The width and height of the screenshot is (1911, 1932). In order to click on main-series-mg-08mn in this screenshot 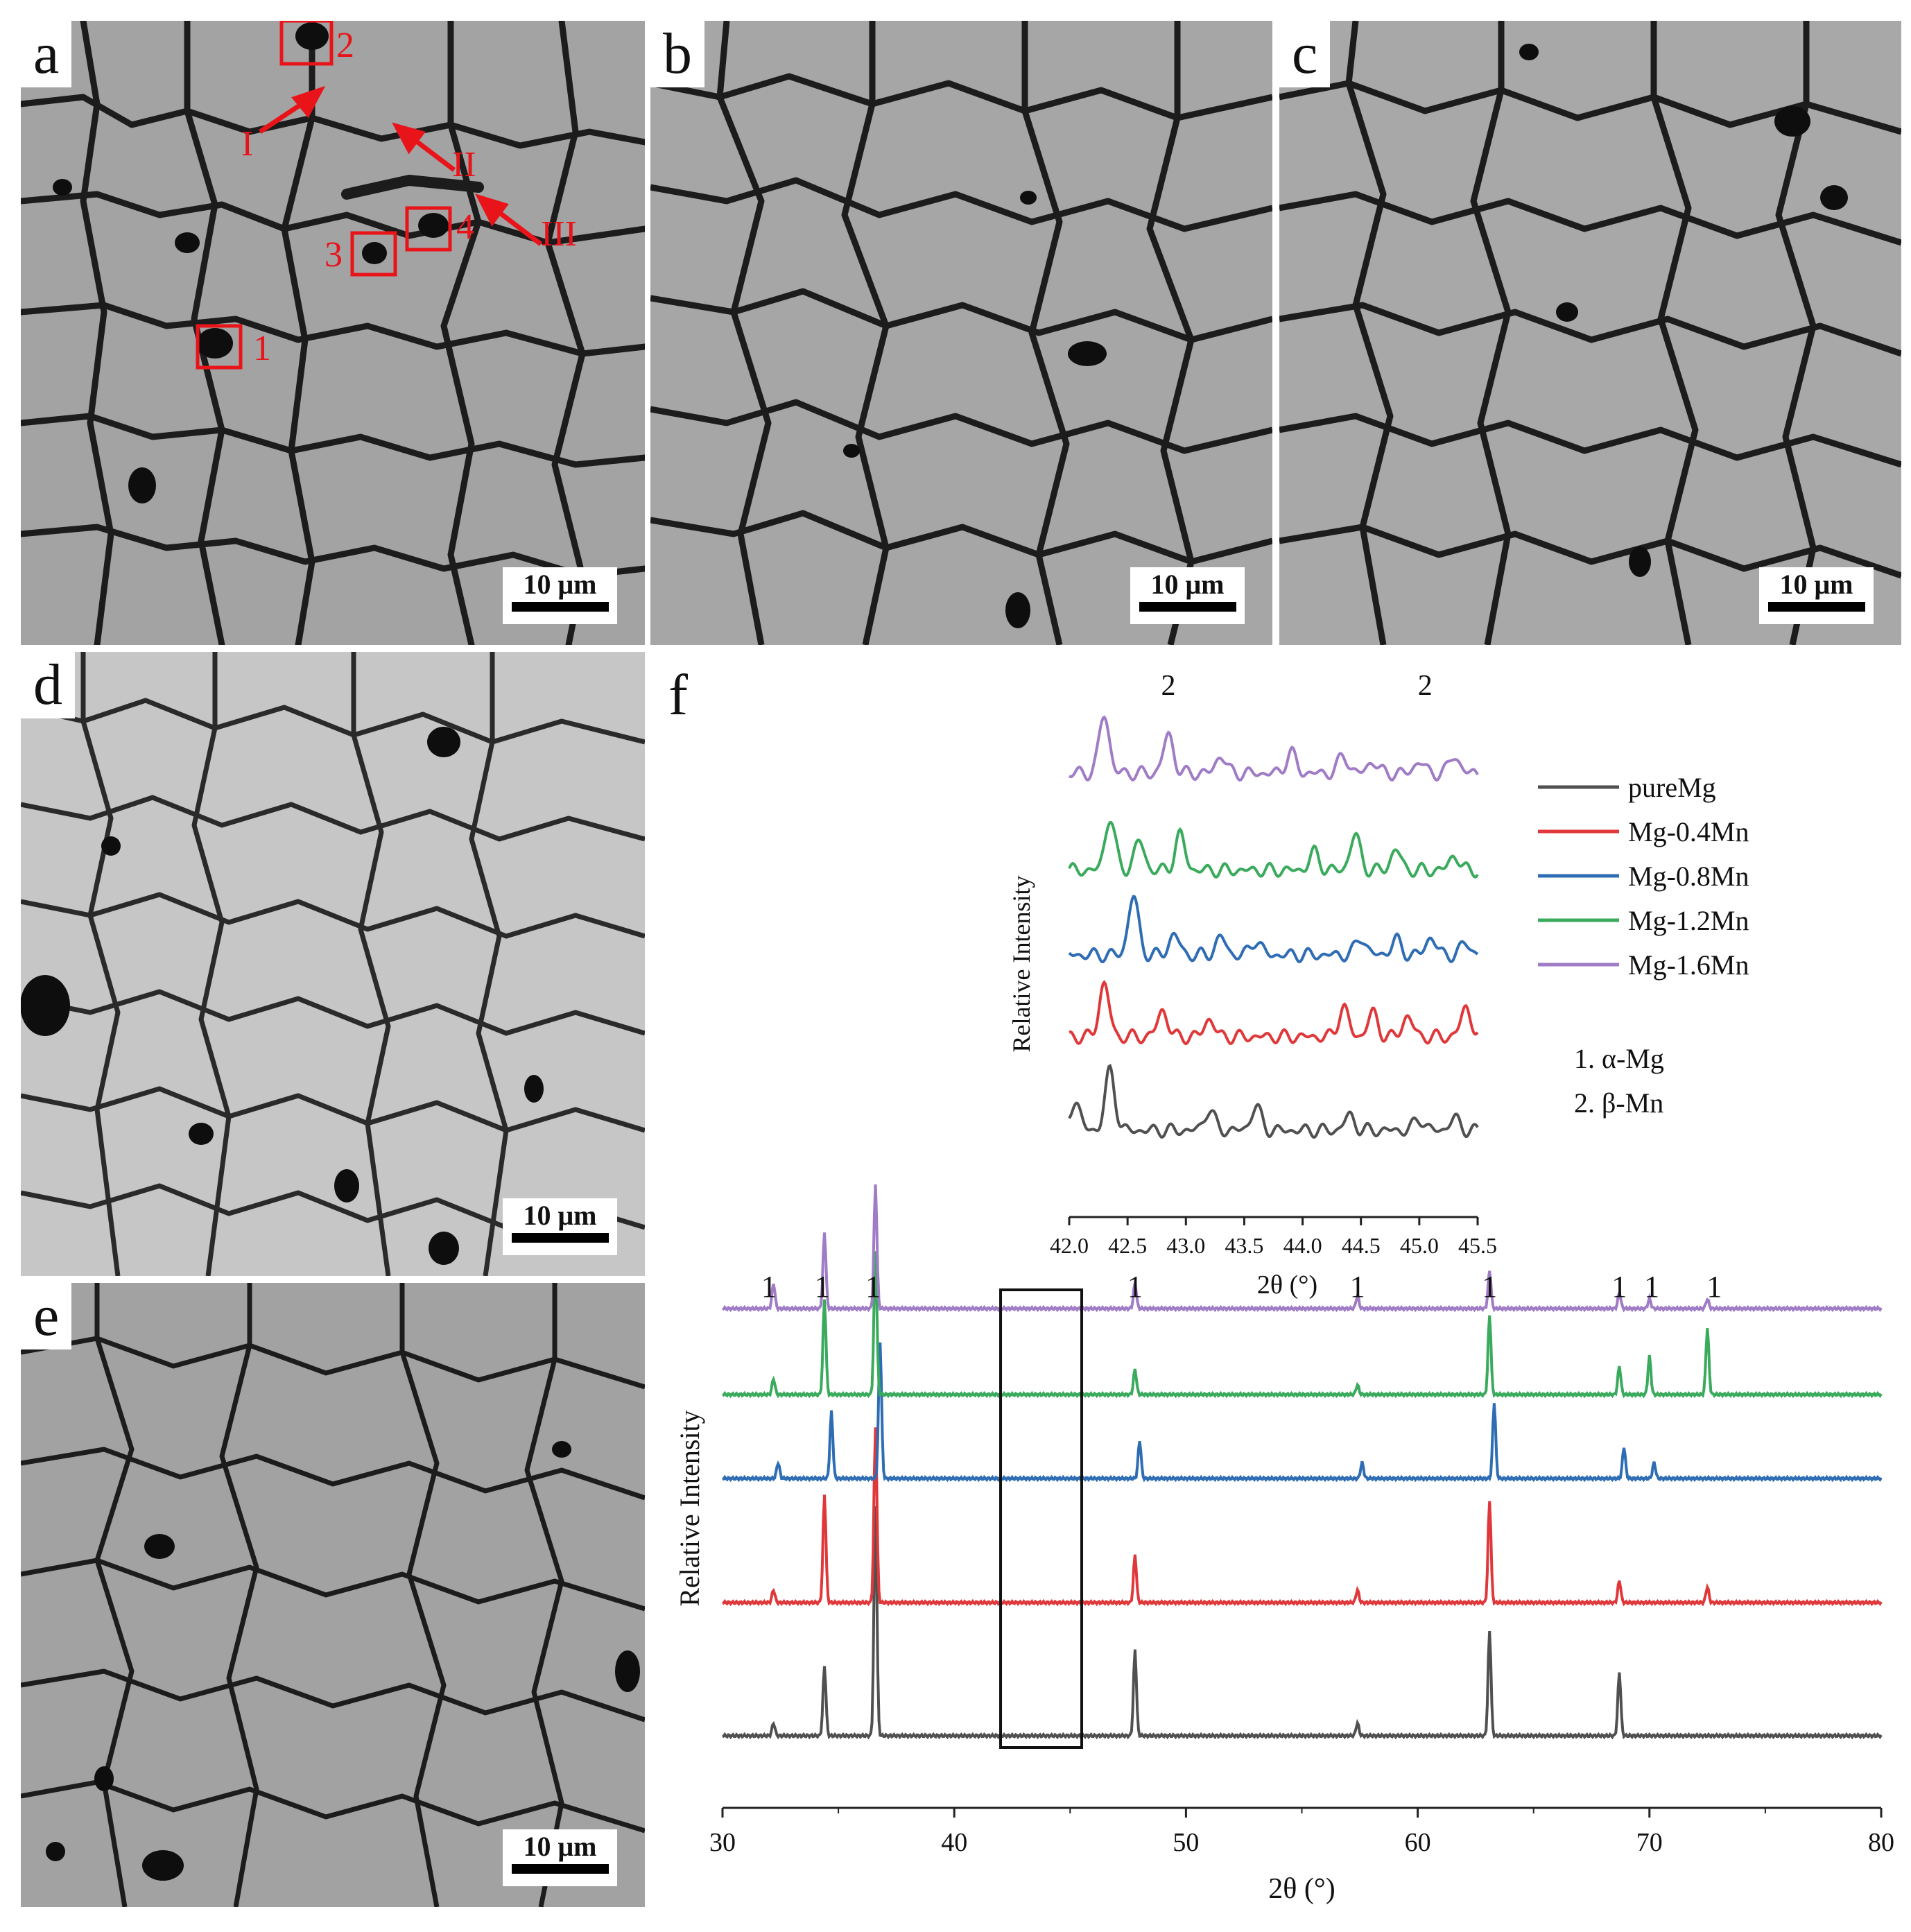, I will do `click(1302, 1412)`.